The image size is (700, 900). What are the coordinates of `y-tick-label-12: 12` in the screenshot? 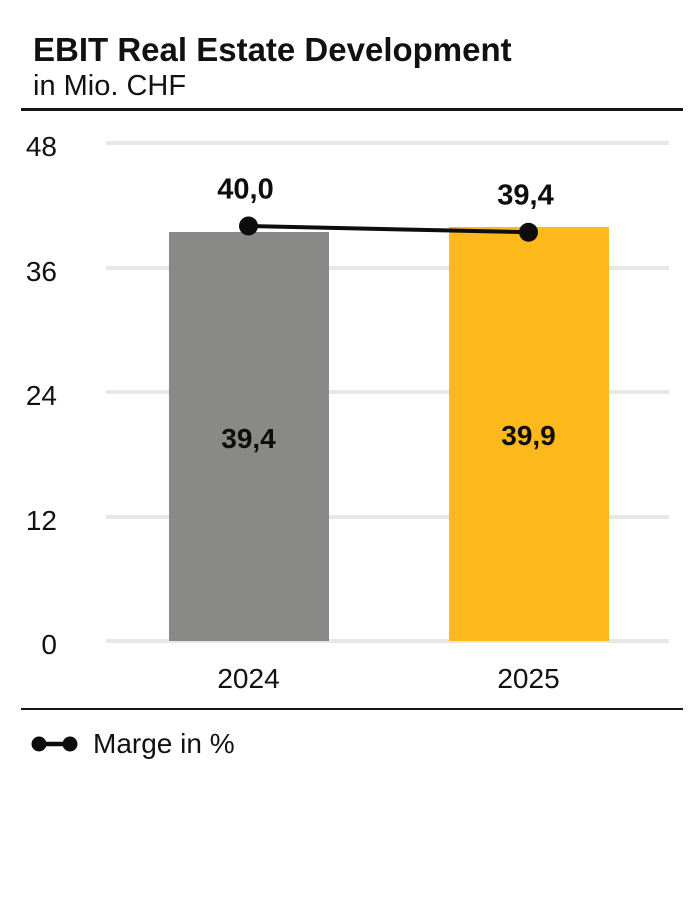 It's located at (41, 520).